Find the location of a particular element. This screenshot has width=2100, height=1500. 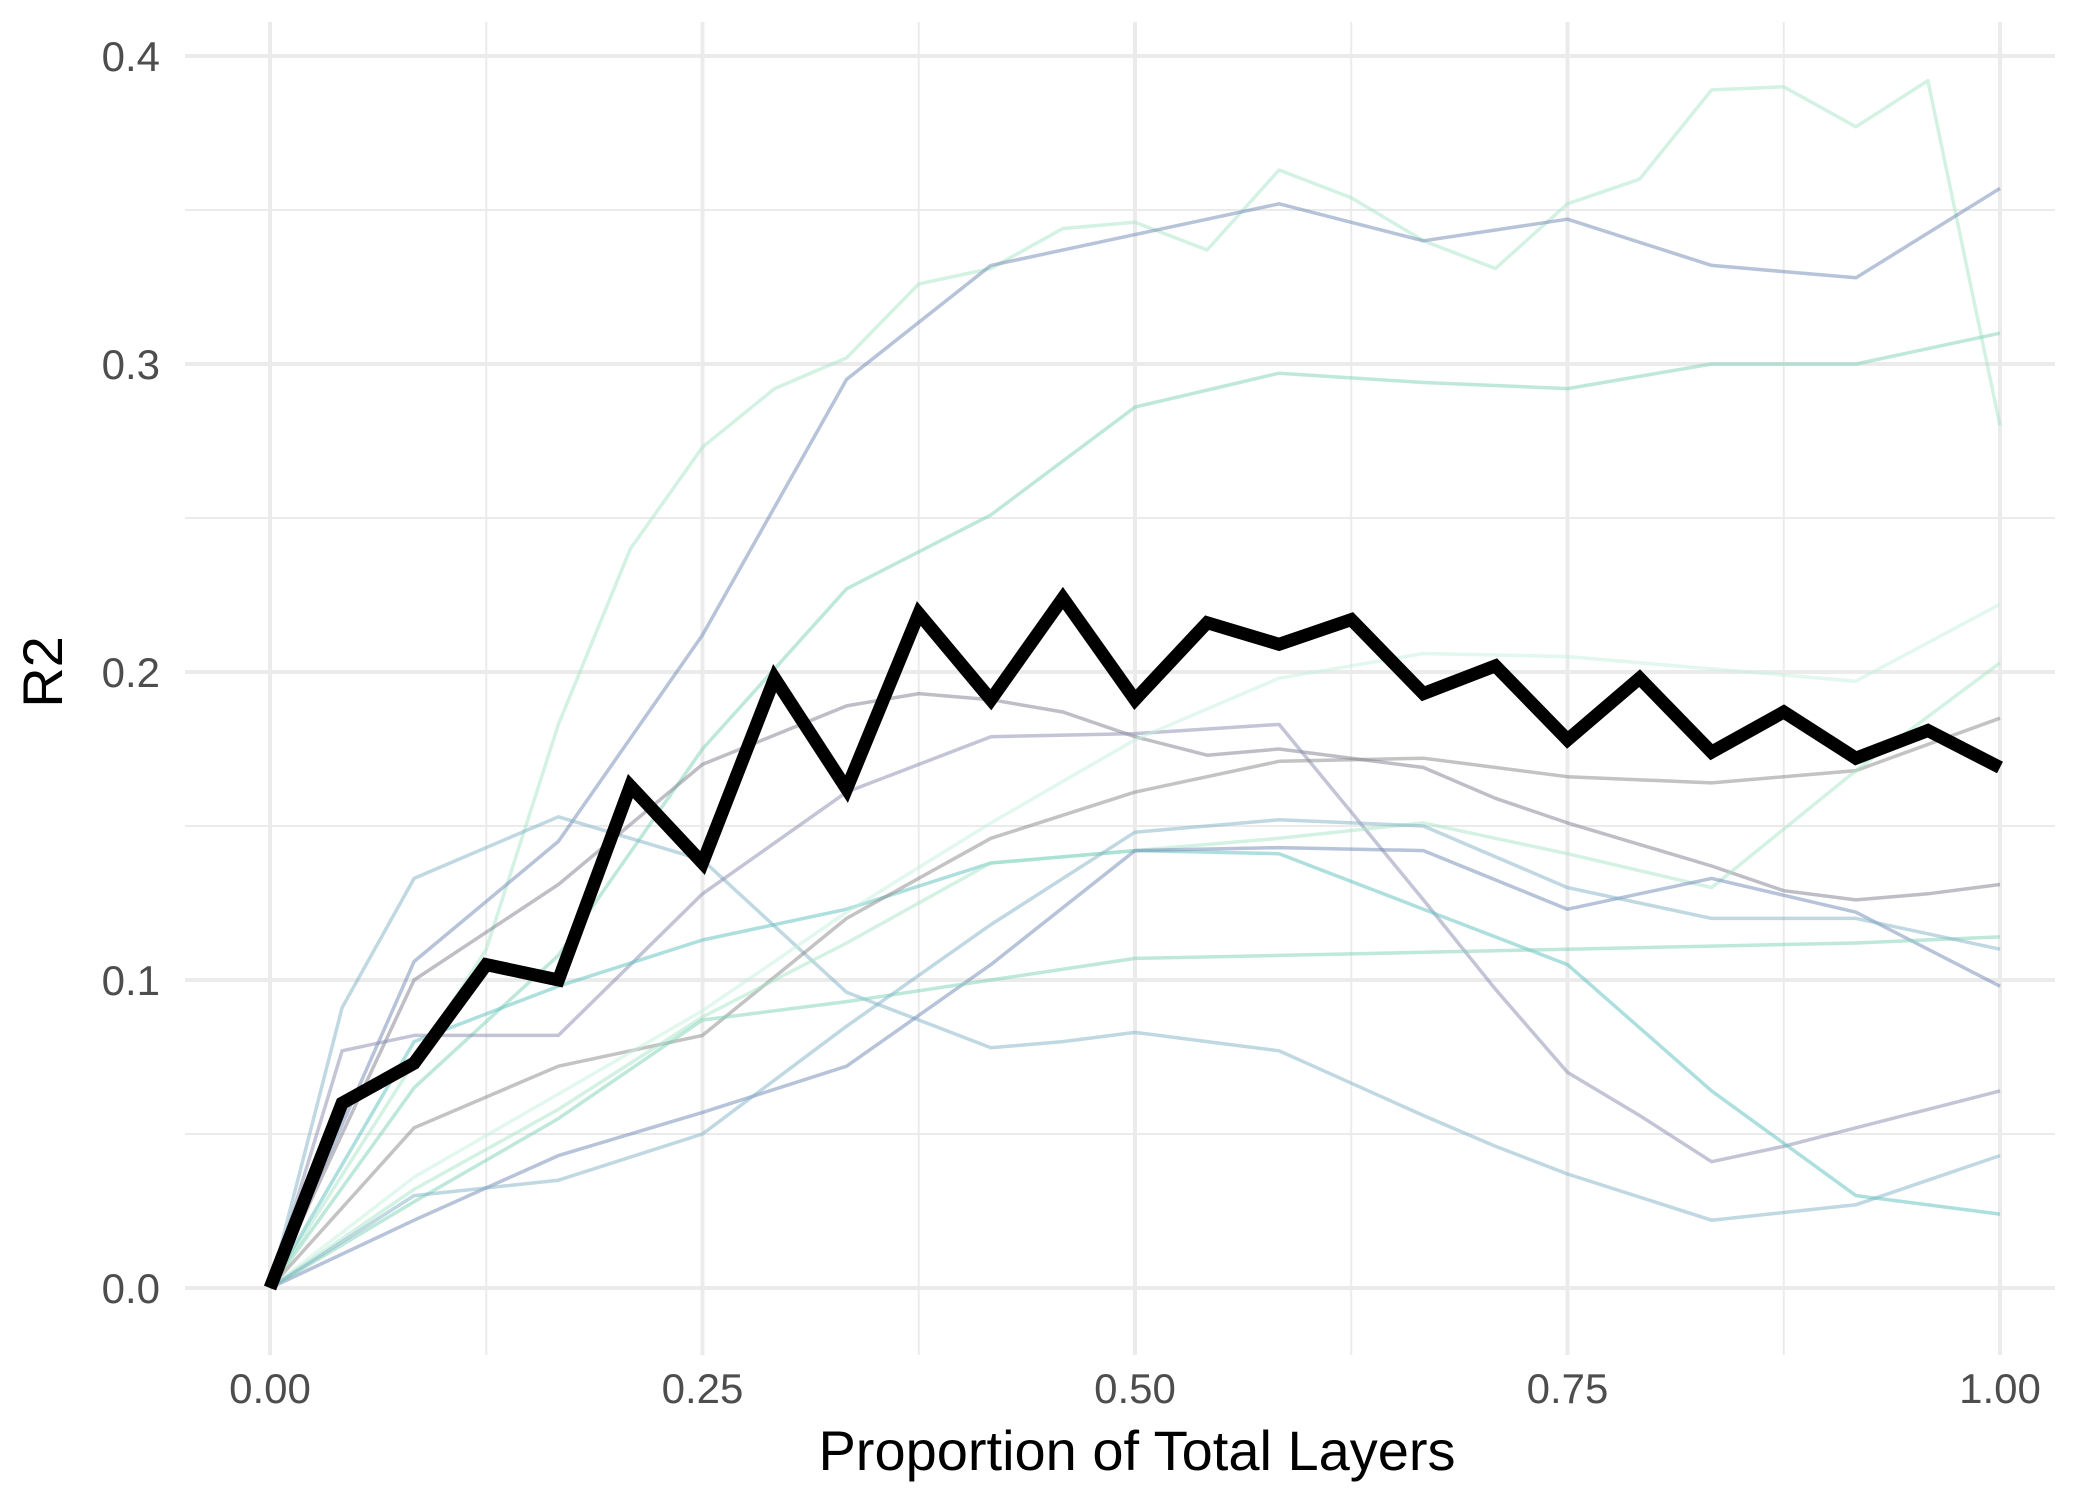

x-tick-labels: 0.00 0.25 0.50 0.75 1.00 is located at coordinates (1135, 1388).